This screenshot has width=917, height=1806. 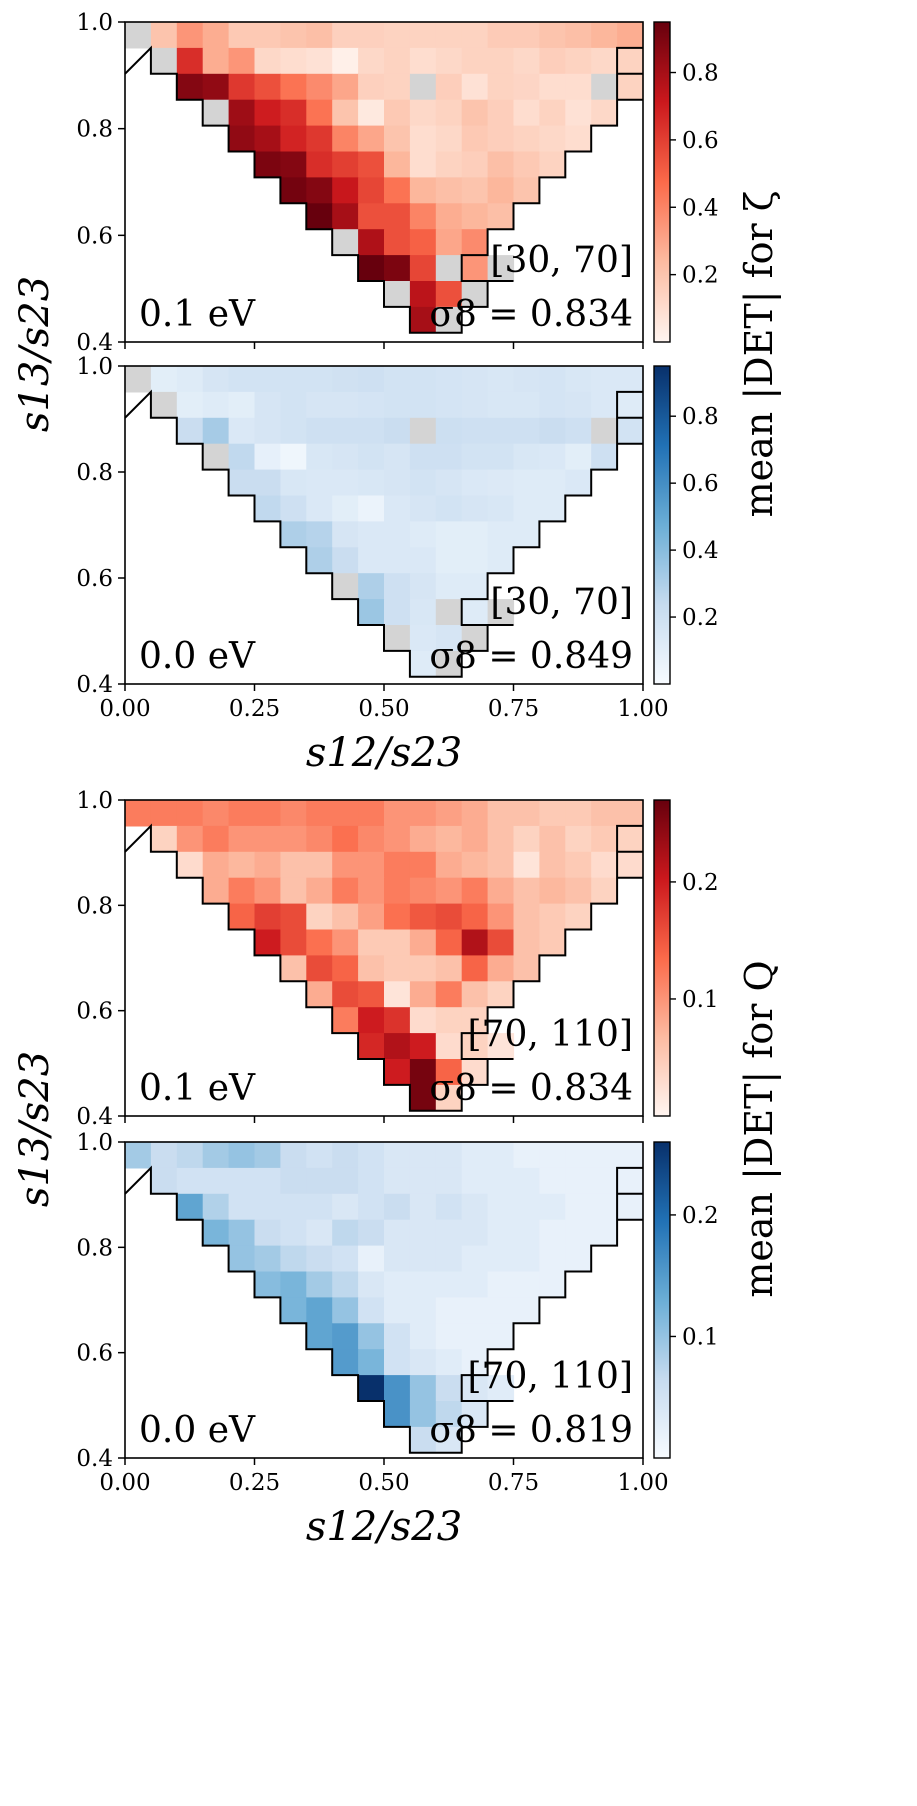 I want to click on heatmap-panel-Q-top: 0.4 0.6 0.8 1.0 [70, 110] 0.1 eV σ8 = 0.834, so click(x=360, y=959).